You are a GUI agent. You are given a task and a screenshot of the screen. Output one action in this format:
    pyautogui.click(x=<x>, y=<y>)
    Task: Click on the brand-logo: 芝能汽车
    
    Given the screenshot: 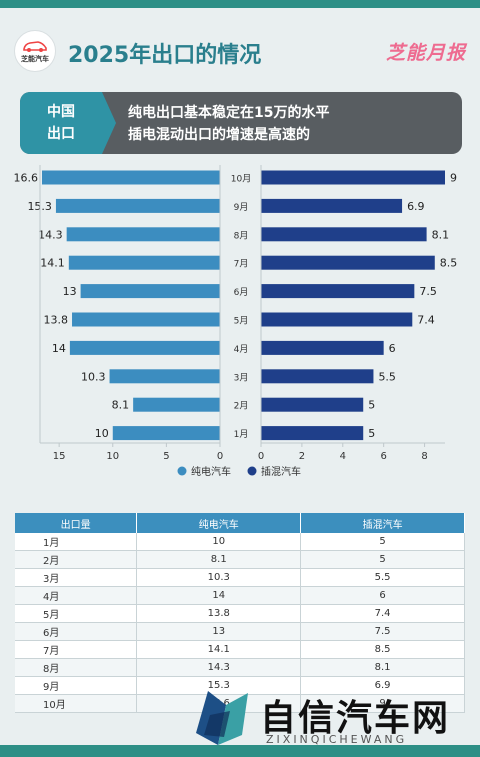 What is the action you would take?
    pyautogui.click(x=35, y=51)
    